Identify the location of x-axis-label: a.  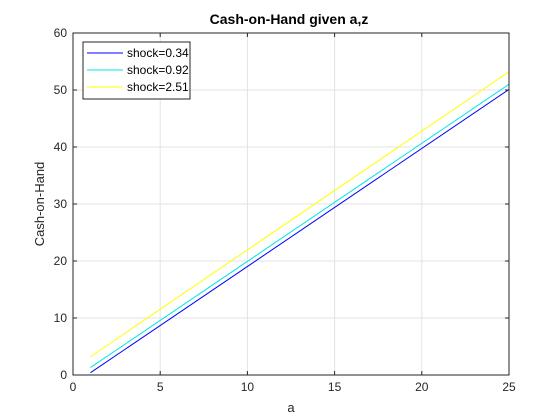
(291, 407).